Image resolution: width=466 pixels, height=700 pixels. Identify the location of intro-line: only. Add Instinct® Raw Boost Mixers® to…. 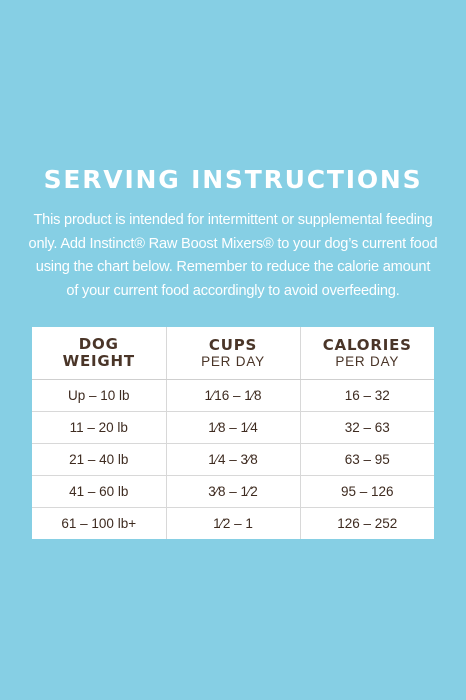
(233, 243).